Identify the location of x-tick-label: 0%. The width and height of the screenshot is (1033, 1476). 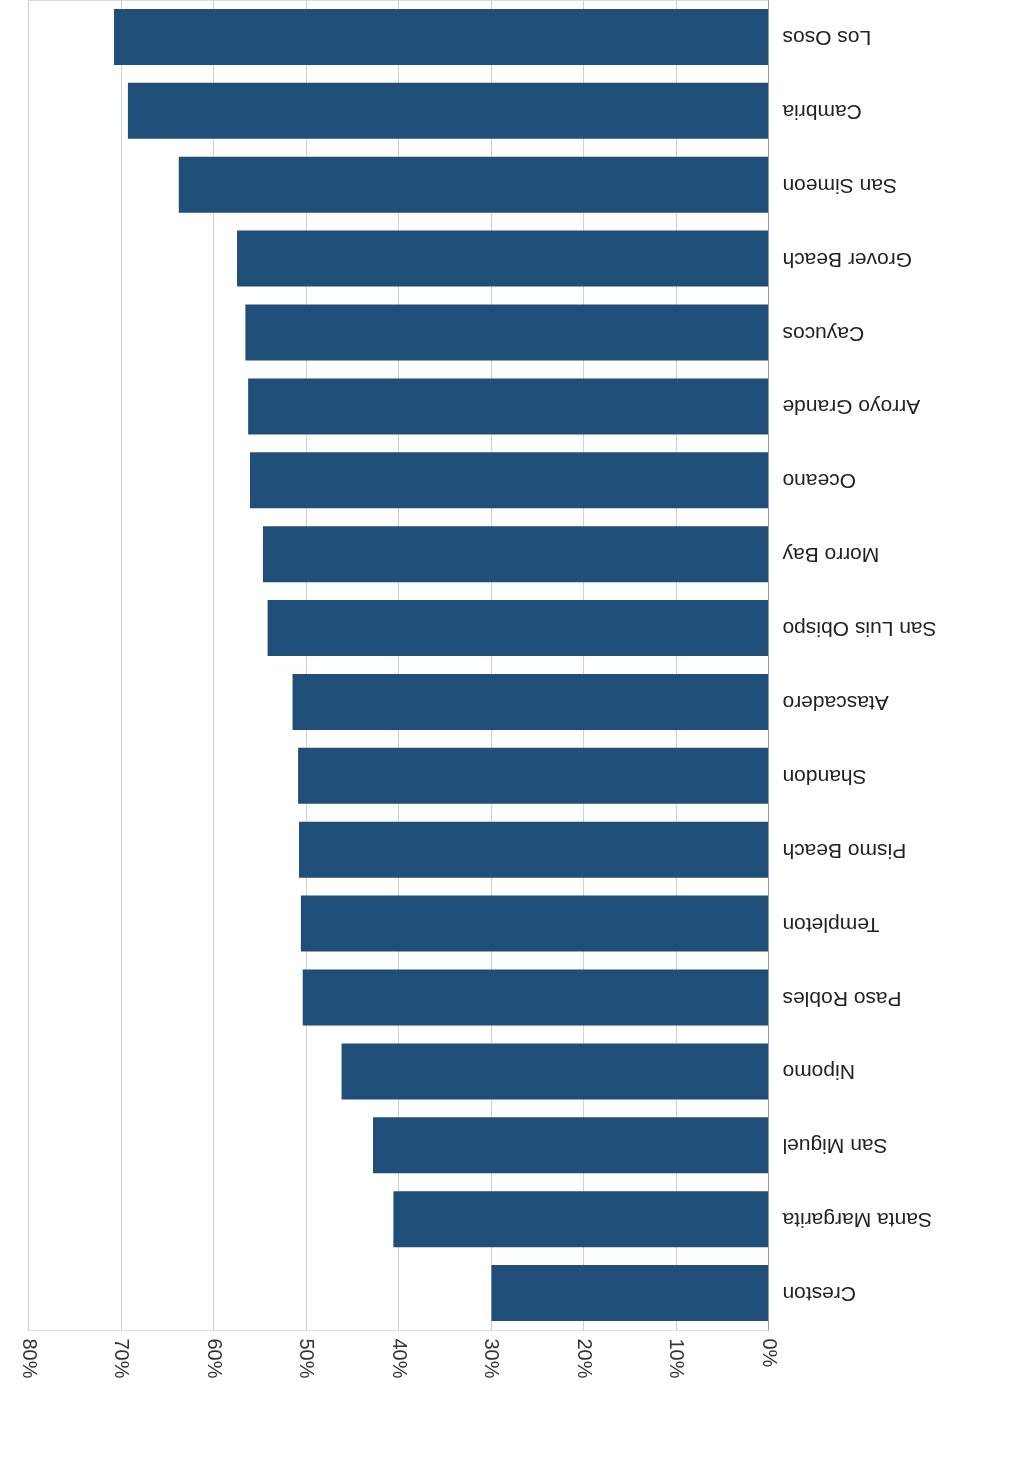
(769, 1353).